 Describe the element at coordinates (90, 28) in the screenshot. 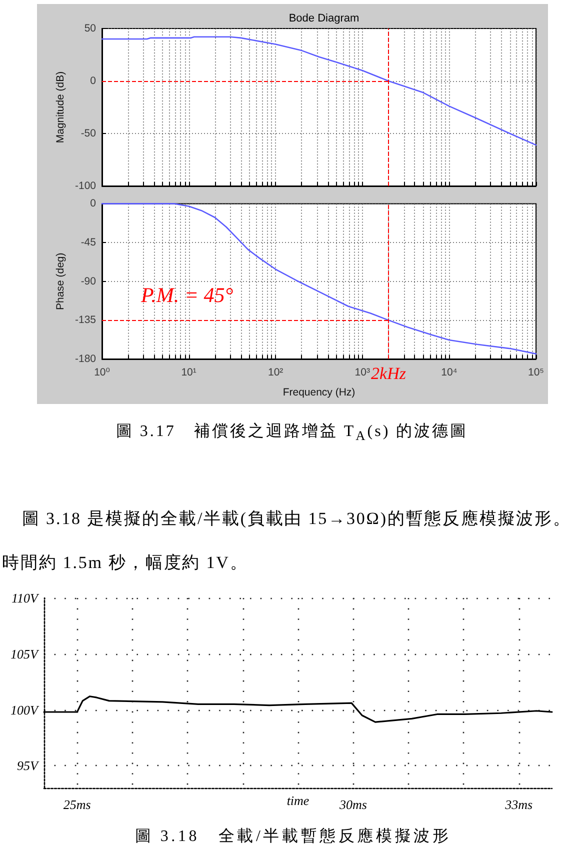

I see `y-tick-label: 50` at that location.